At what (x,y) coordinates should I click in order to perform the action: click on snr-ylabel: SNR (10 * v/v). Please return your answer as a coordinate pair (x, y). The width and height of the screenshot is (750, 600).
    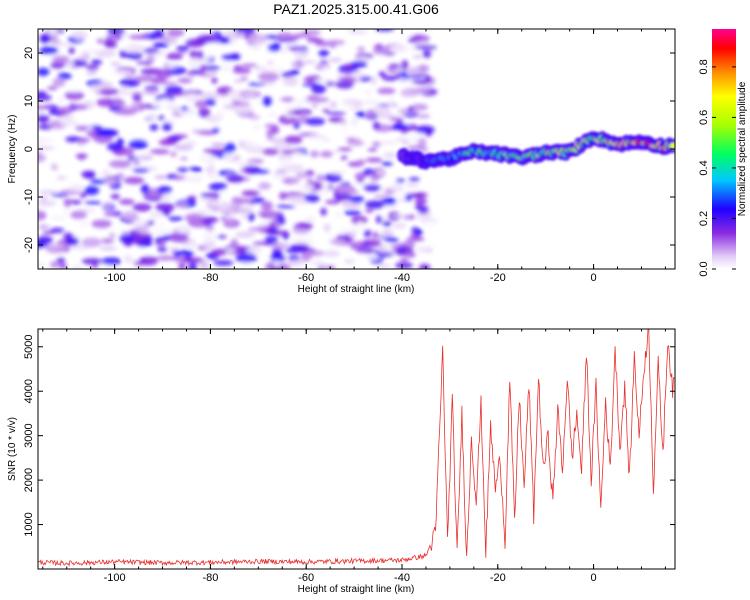
    Looking at the image, I should click on (12, 449).